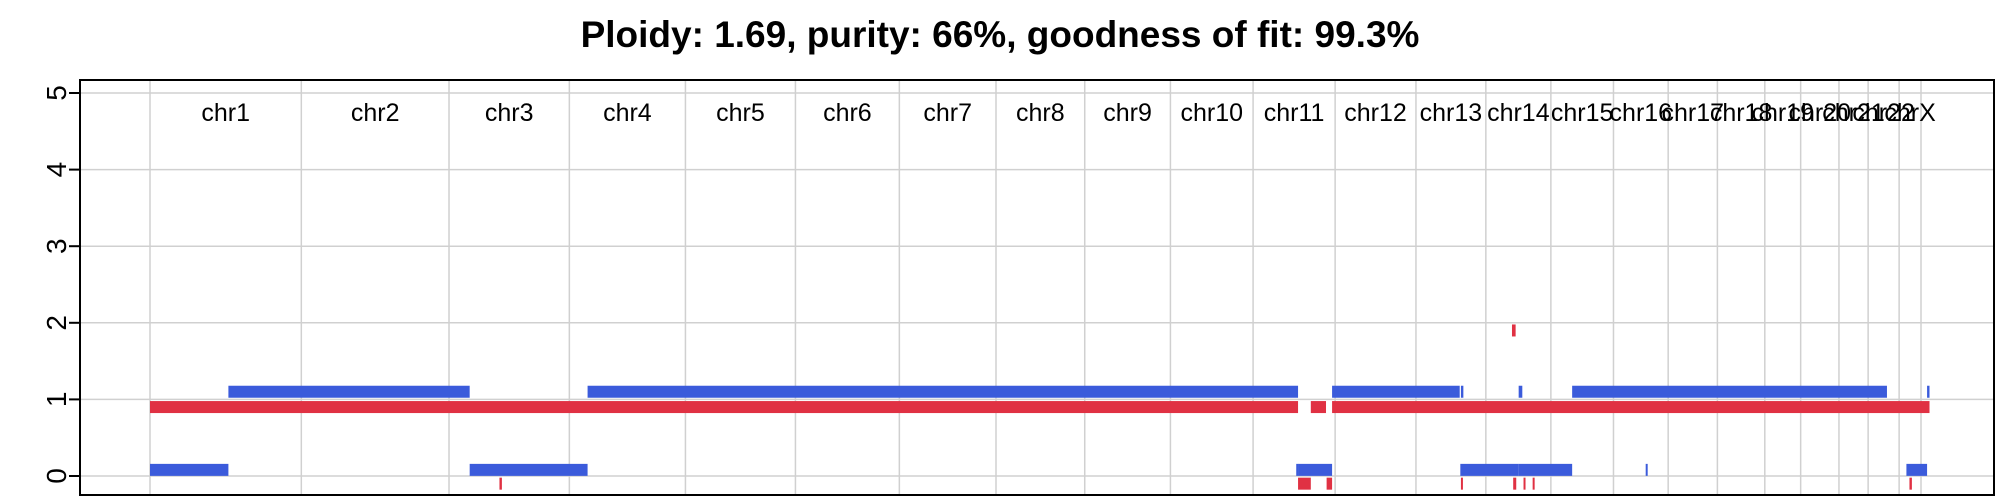 The image size is (2000, 500). What do you see at coordinates (56, 400) in the screenshot?
I see `y-tick-label-1: 1` at bounding box center [56, 400].